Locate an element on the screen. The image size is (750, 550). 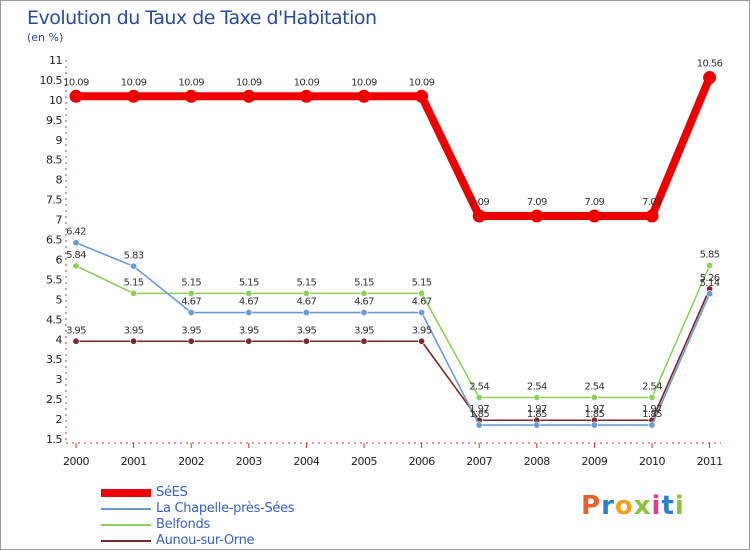
y-tick-label: 4 is located at coordinates (59, 339).